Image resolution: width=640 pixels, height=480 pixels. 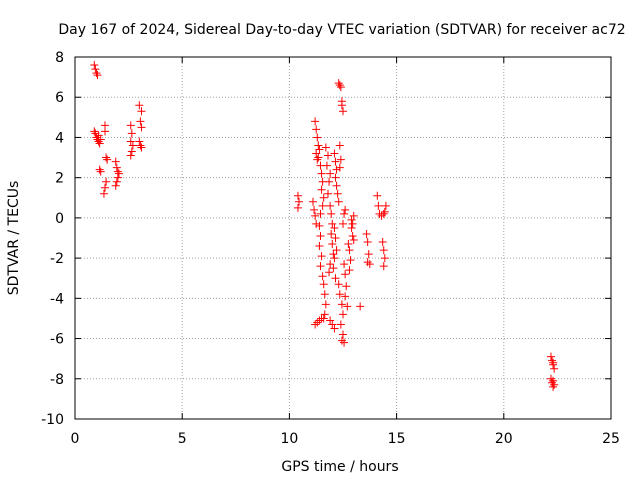 I want to click on x-tick-label: 0, so click(x=75, y=439).